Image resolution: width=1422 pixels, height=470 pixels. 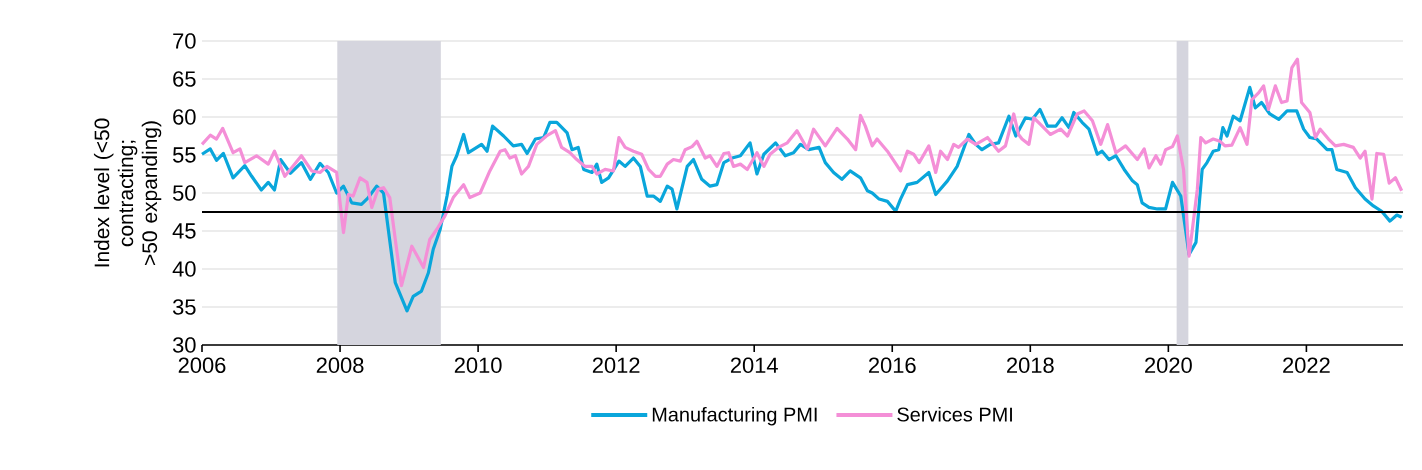 I want to click on x-tick-label: 2008, so click(x=340, y=365).